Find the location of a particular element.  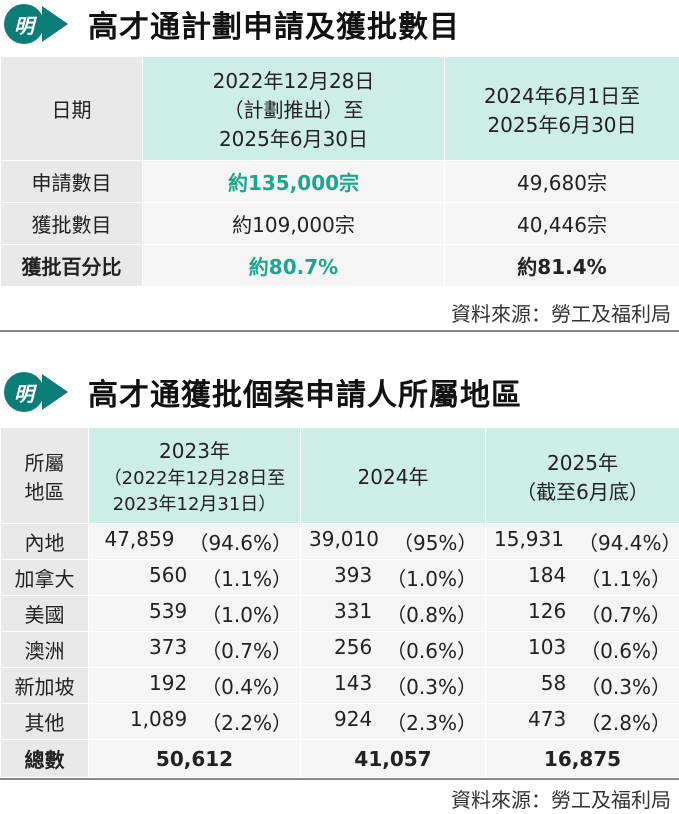

header-2023-line2: （2022年12月28日至 is located at coordinates (194, 478).